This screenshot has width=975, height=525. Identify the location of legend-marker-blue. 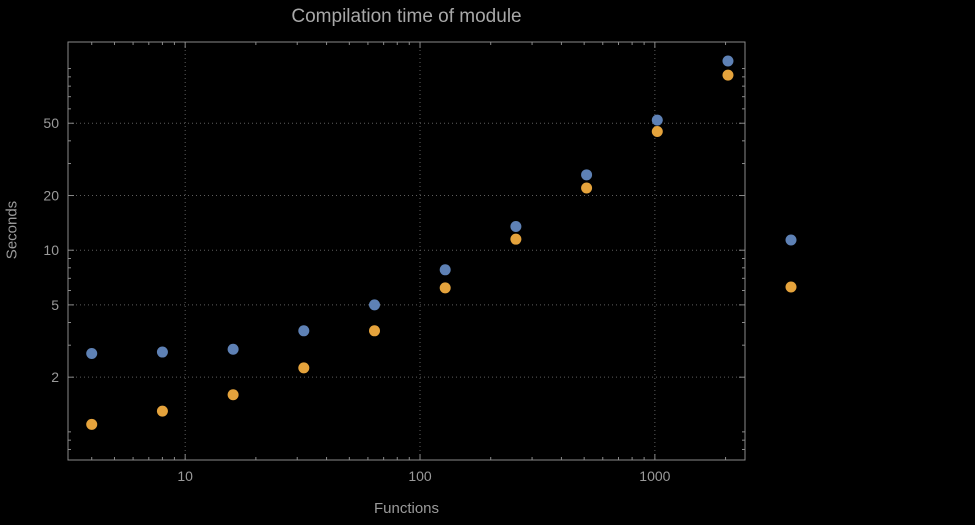
(791, 240).